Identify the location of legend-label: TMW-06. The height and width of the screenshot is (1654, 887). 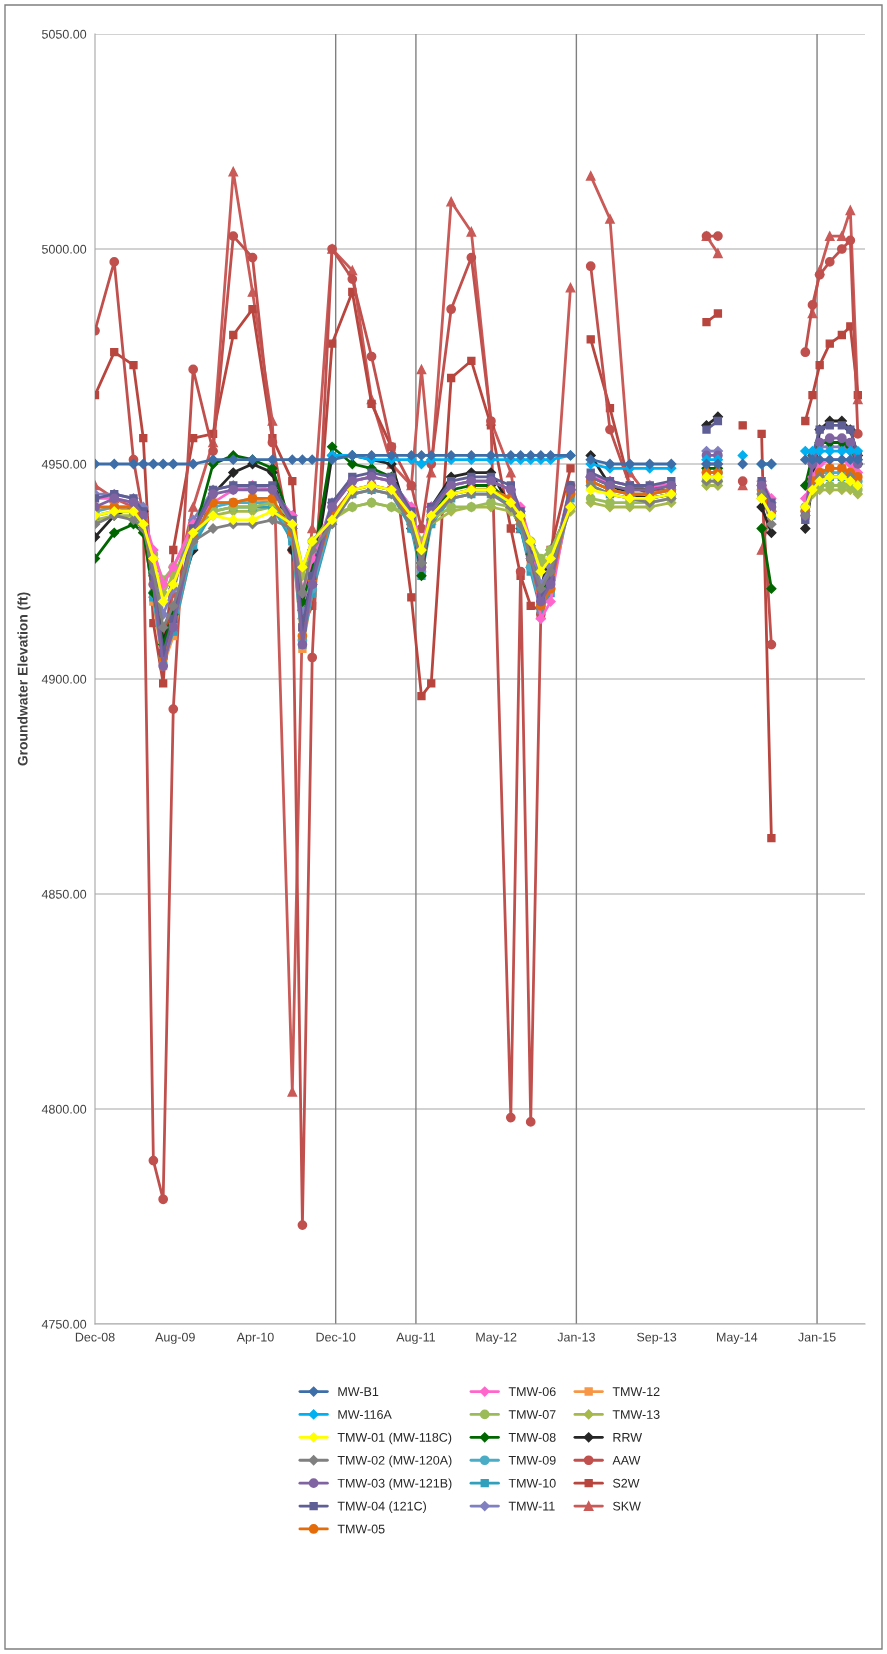
(532, 1392).